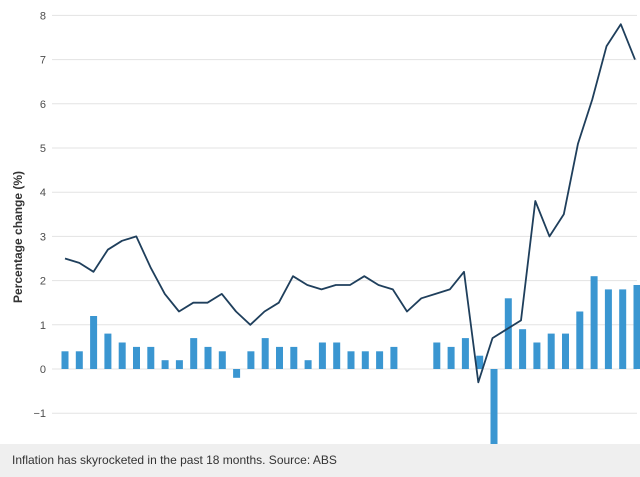  What do you see at coordinates (43, 237) in the screenshot?
I see `y-tick-label: 3` at bounding box center [43, 237].